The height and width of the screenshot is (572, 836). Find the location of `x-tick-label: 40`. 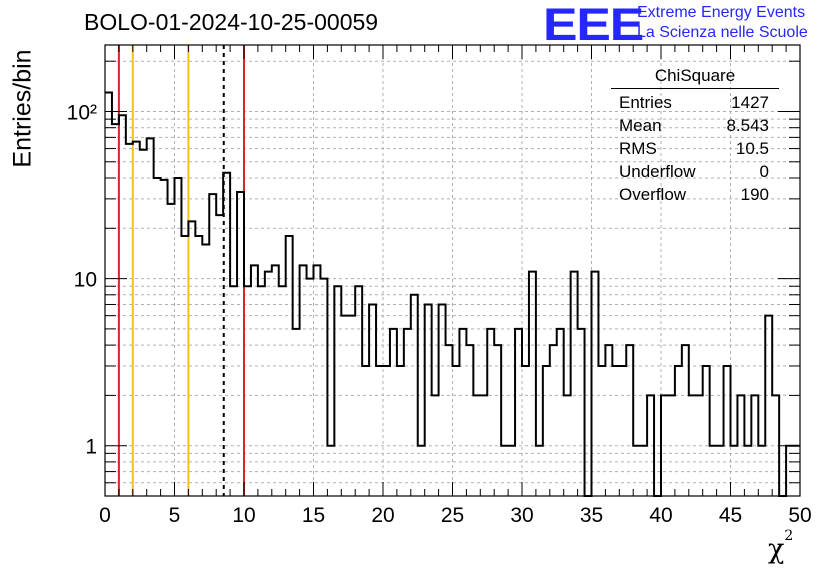

x-tick-label: 40 is located at coordinates (660, 515).